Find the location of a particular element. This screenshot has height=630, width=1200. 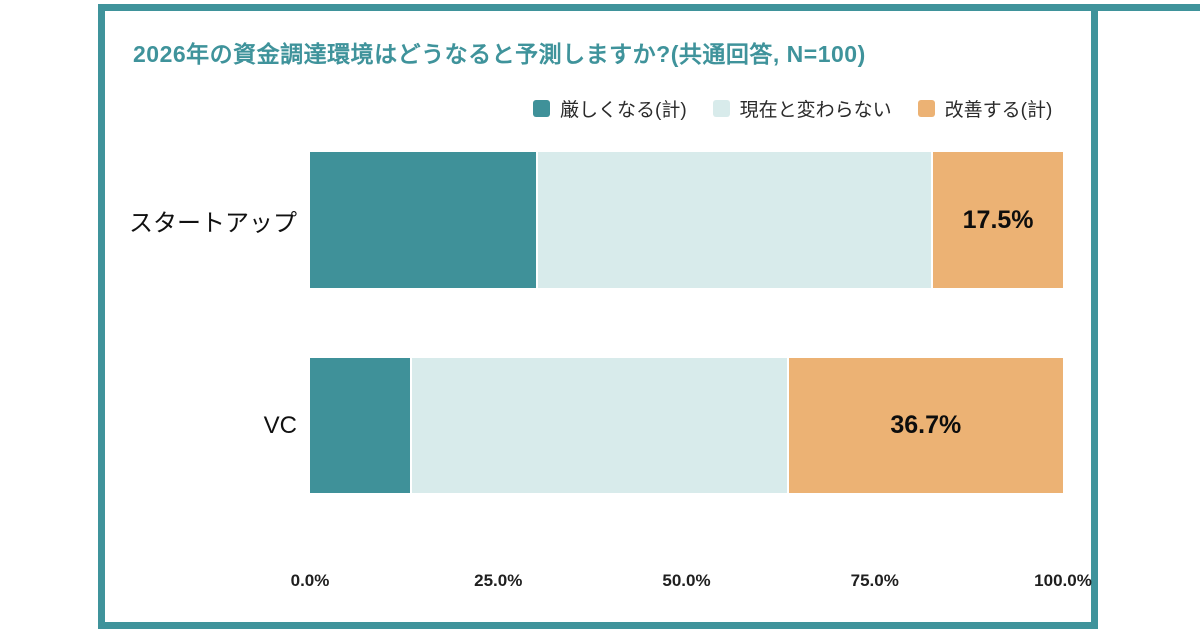

bar-segment-improve: 36.7% is located at coordinates (924, 425).